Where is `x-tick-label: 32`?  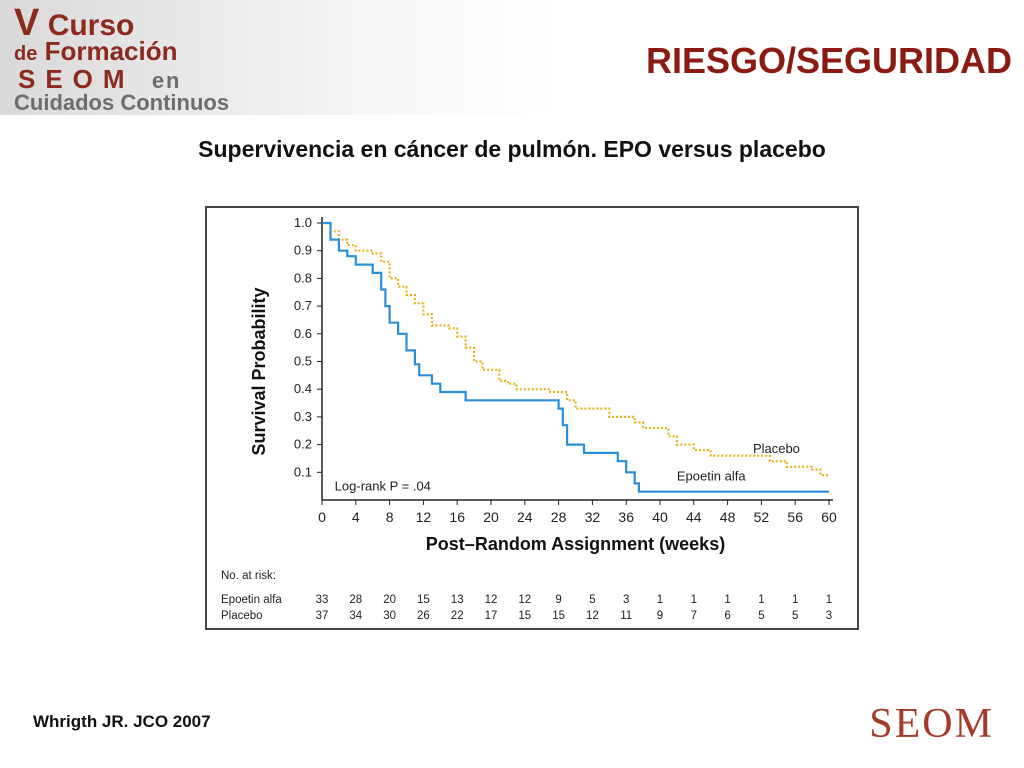
x-tick-label: 32 is located at coordinates (593, 517).